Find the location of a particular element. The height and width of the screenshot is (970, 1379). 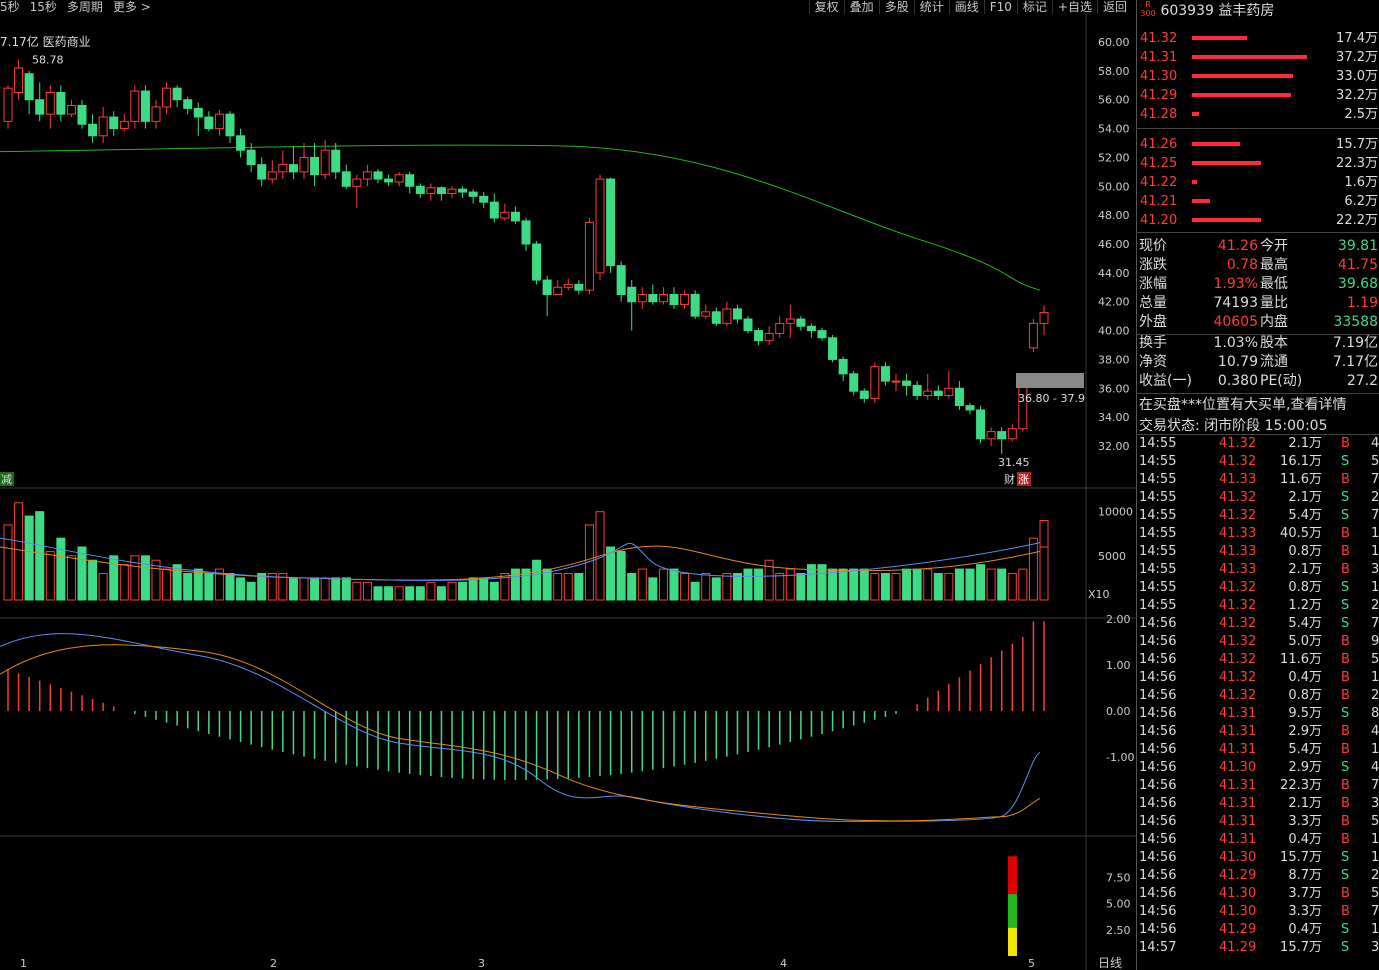

toolbar-button-5: F10 is located at coordinates (1000, 7).